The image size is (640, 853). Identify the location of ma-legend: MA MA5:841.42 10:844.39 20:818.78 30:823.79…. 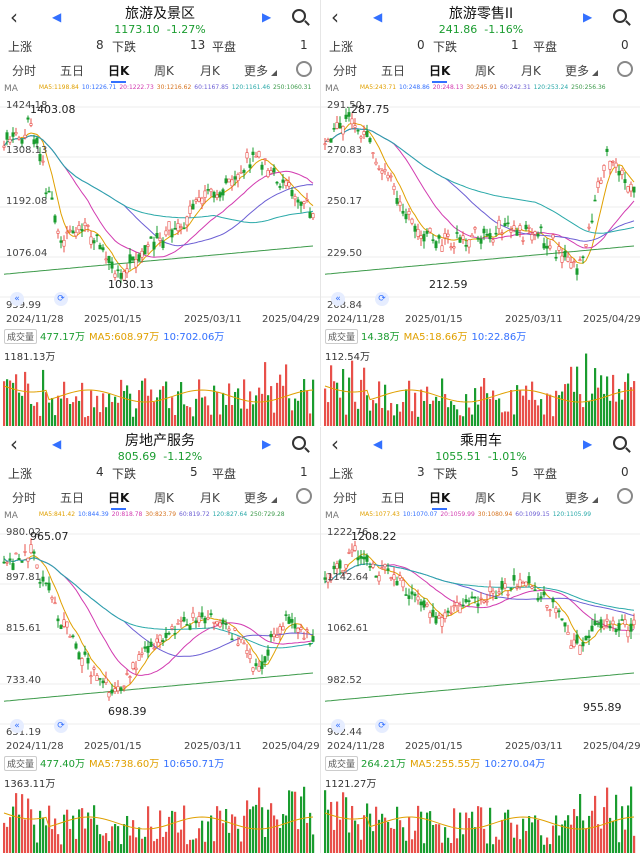
(162, 516).